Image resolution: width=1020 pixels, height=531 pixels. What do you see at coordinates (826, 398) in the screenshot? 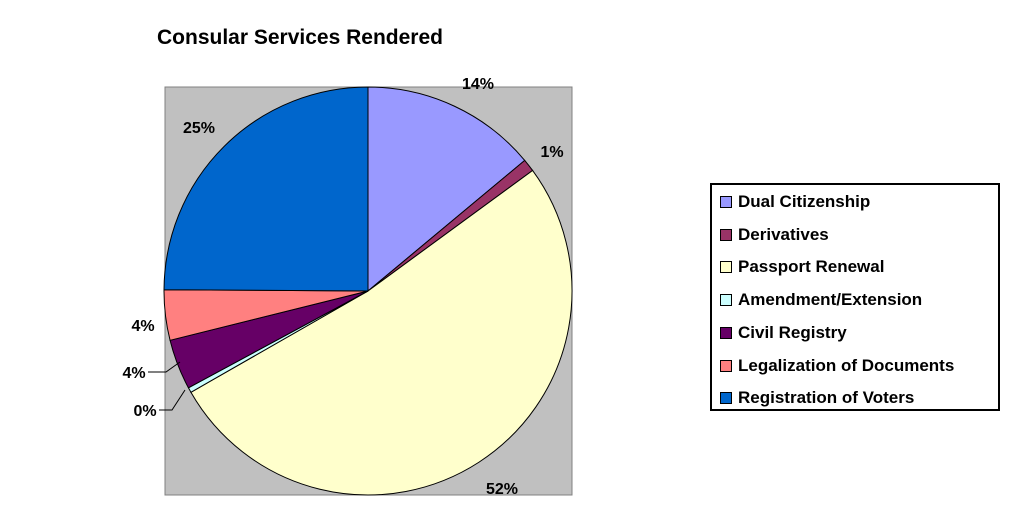
I see `legend-label: Registration of Voters` at bounding box center [826, 398].